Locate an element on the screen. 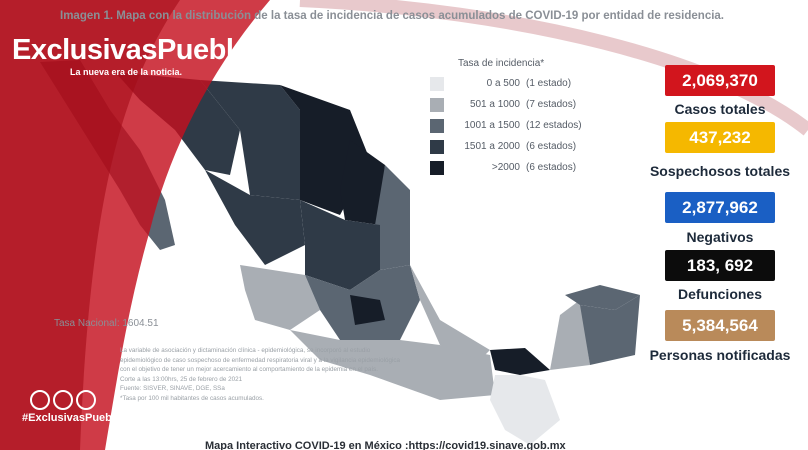 This screenshot has width=808, height=450. legend-range: >2000 is located at coordinates (505, 167).